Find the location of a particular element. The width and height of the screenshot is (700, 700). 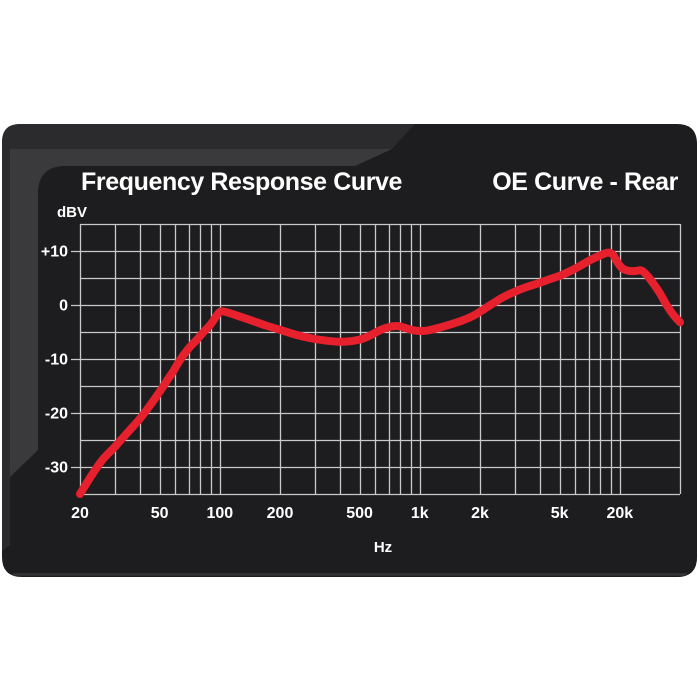

x-tick-label: 2k is located at coordinates (480, 513).